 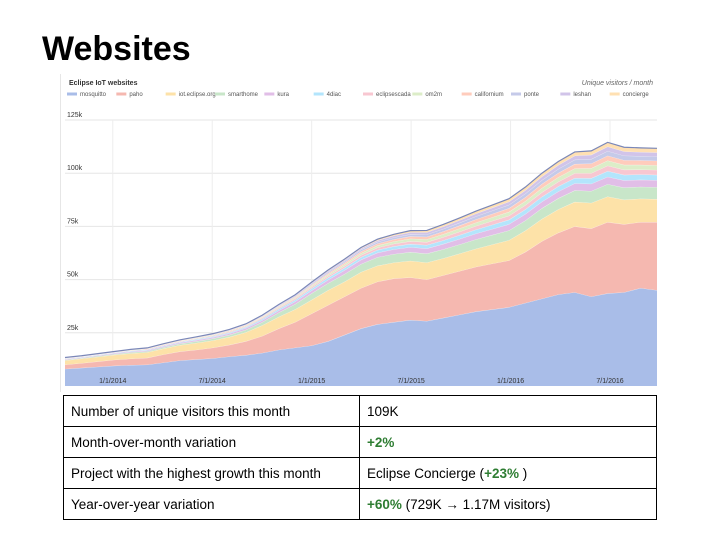 I want to click on legend-label: ponte, so click(x=532, y=95).